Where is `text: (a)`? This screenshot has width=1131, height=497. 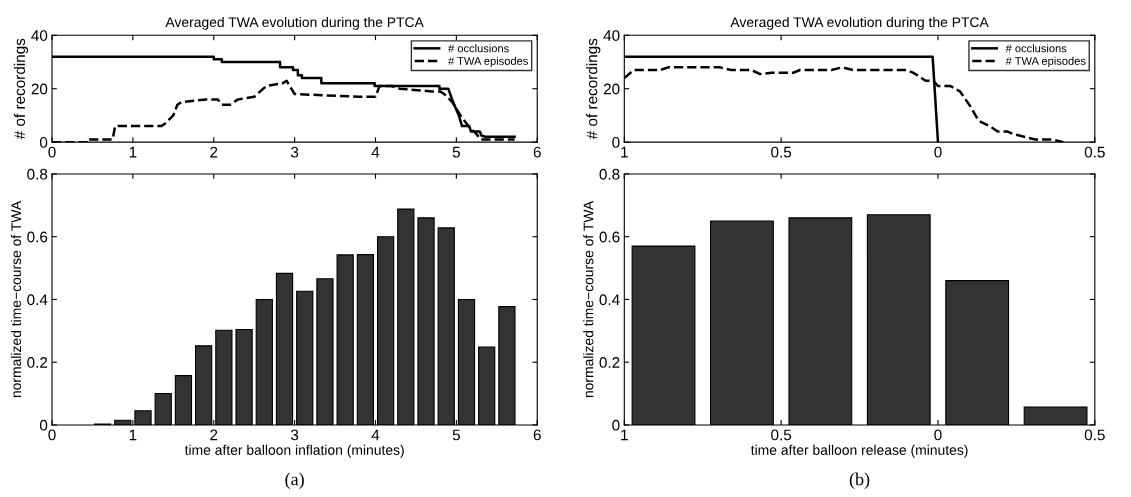
text: (a) is located at coordinates (294, 480).